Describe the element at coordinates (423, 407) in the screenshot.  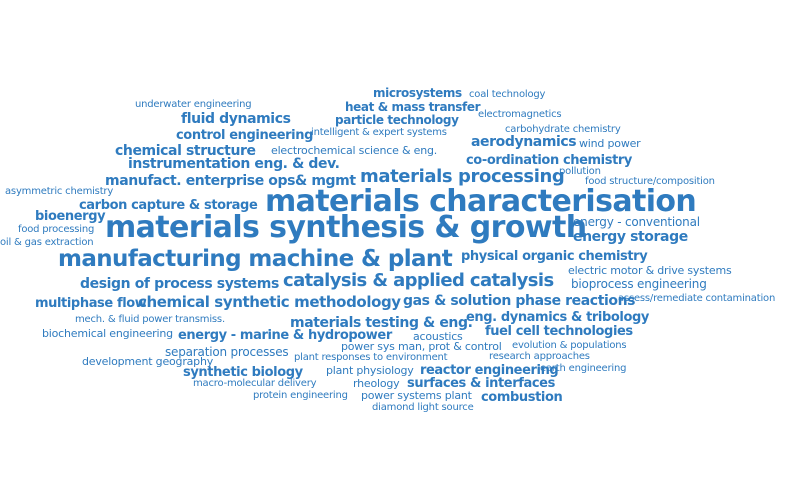
I see `word-diamond-light-source: diamond light source` at that location.